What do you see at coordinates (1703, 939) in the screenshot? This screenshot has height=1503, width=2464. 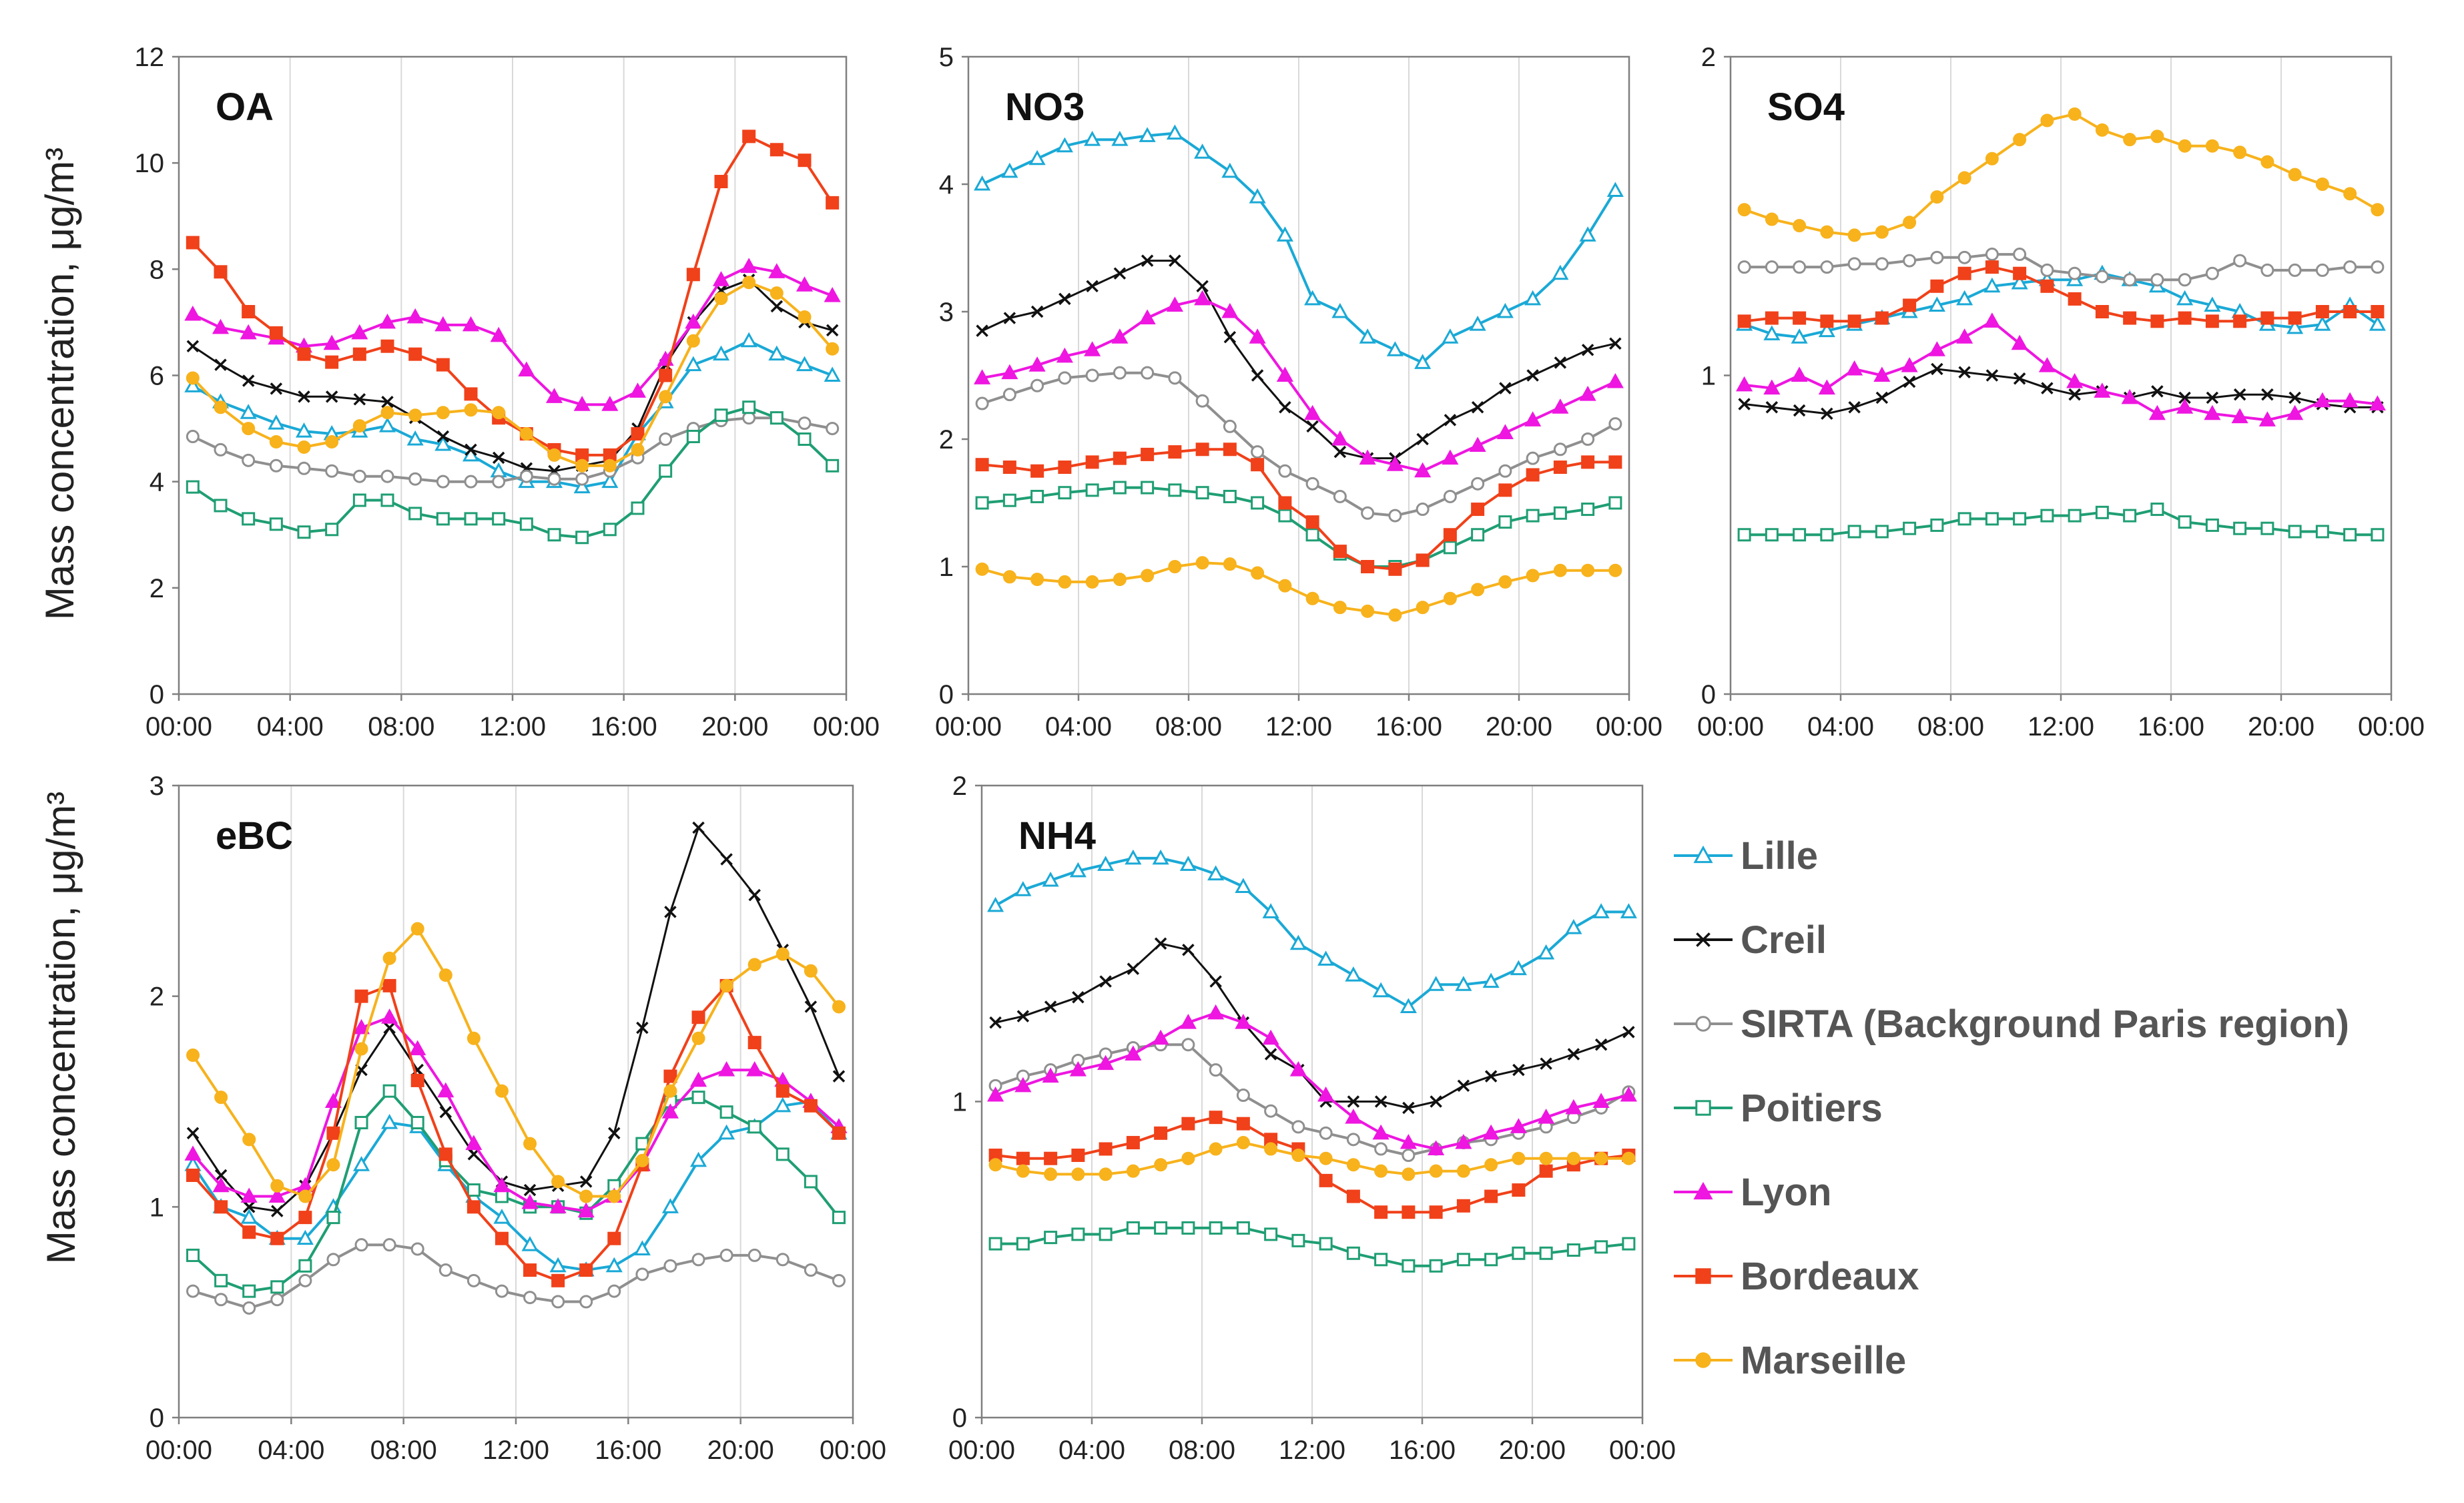 I see `legend-marker-creil` at bounding box center [1703, 939].